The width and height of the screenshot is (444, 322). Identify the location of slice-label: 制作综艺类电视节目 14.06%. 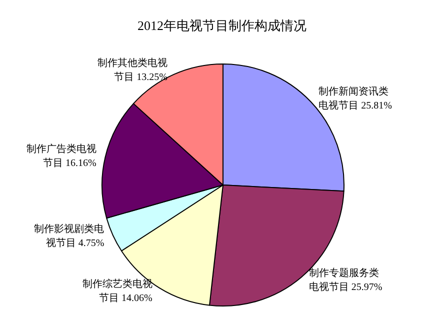
(117, 291).